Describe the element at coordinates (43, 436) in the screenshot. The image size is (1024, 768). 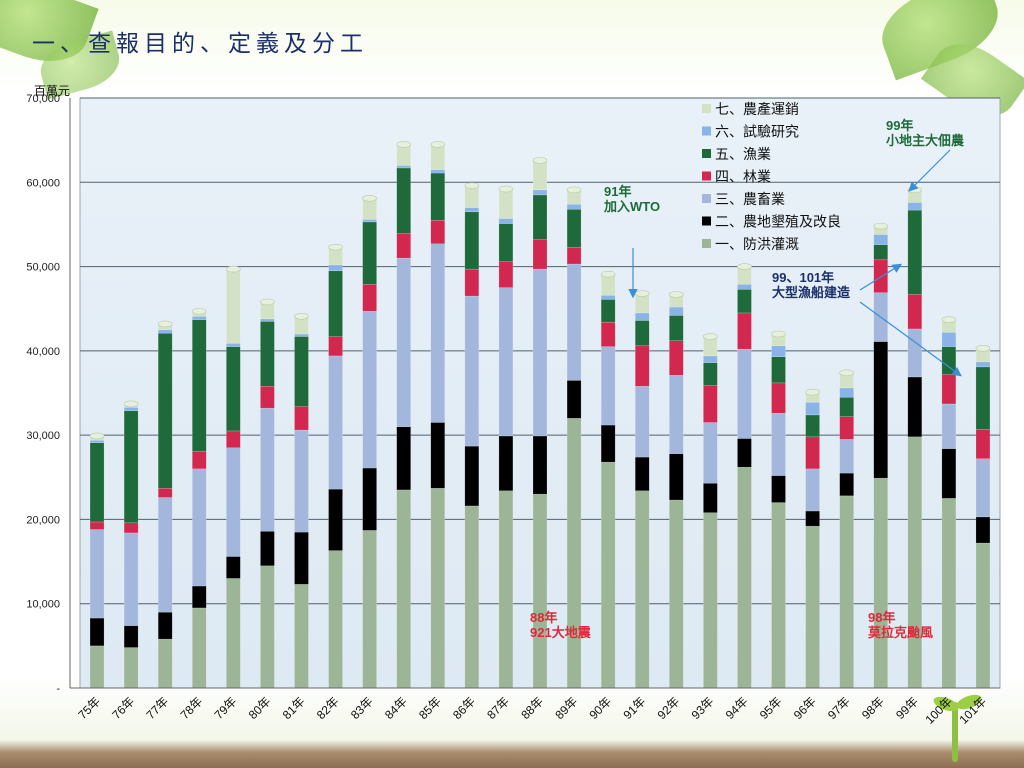
I see `y-tick-label: 30,000` at that location.